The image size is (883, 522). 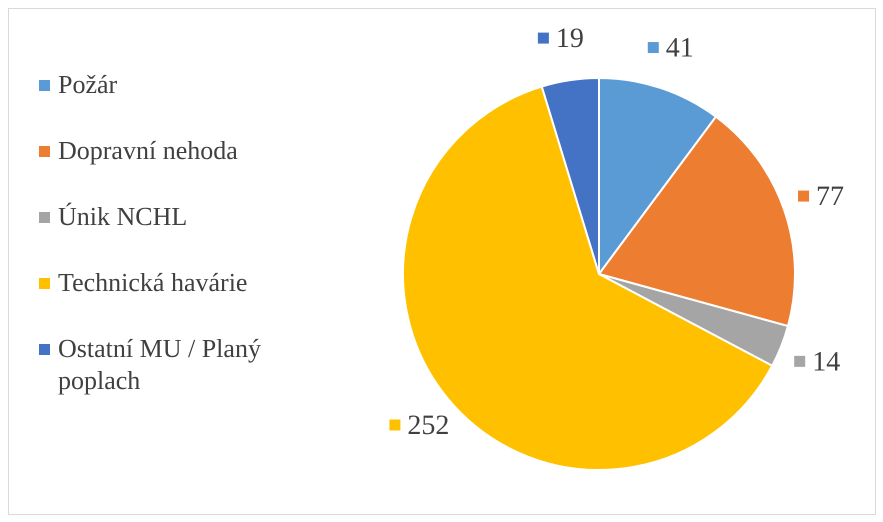 I want to click on data-label: 14, so click(x=826, y=362).